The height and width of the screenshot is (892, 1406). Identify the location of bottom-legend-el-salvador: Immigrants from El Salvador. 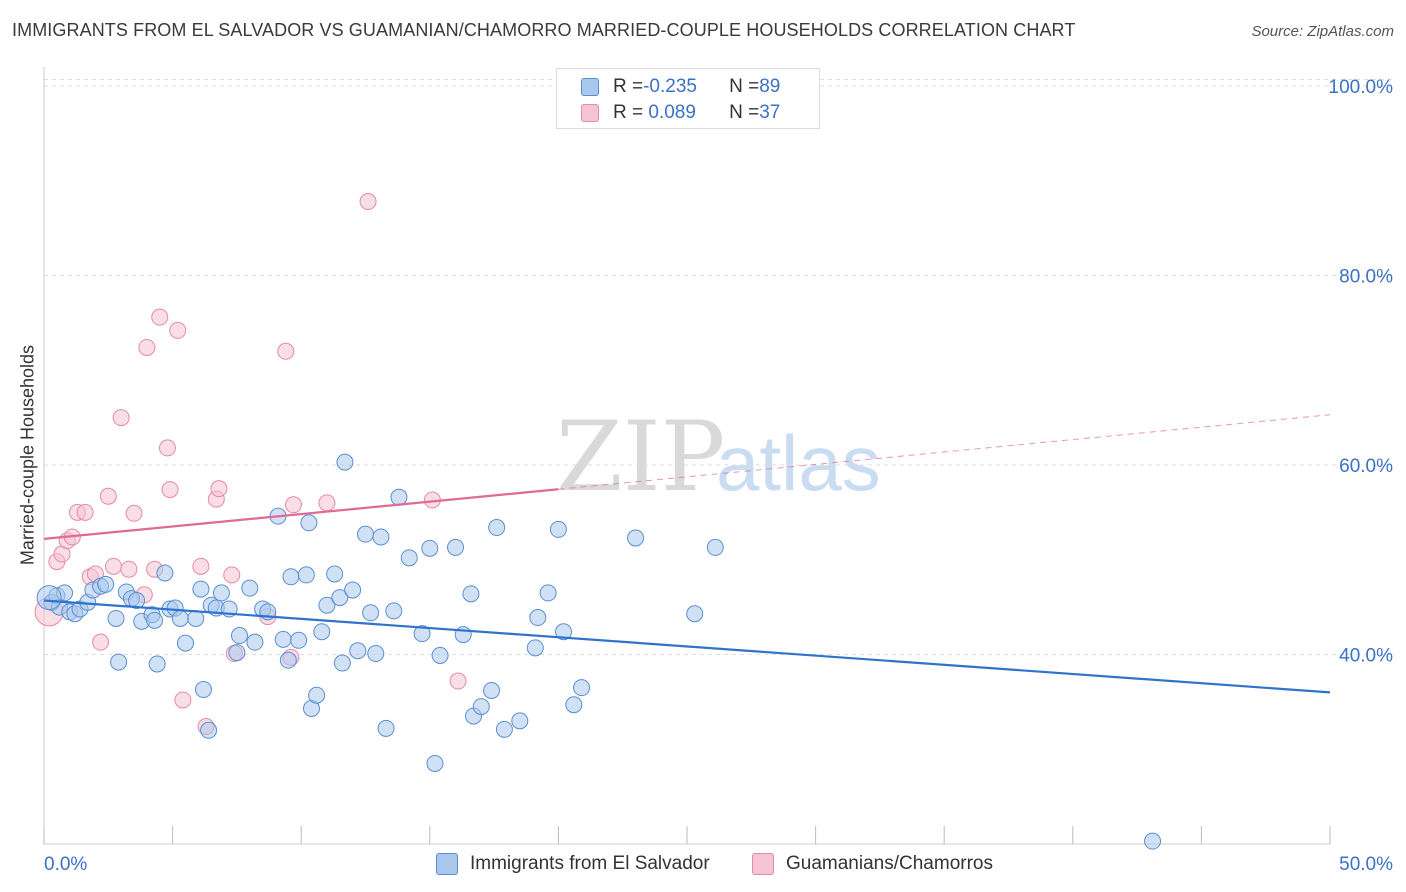
(573, 864).